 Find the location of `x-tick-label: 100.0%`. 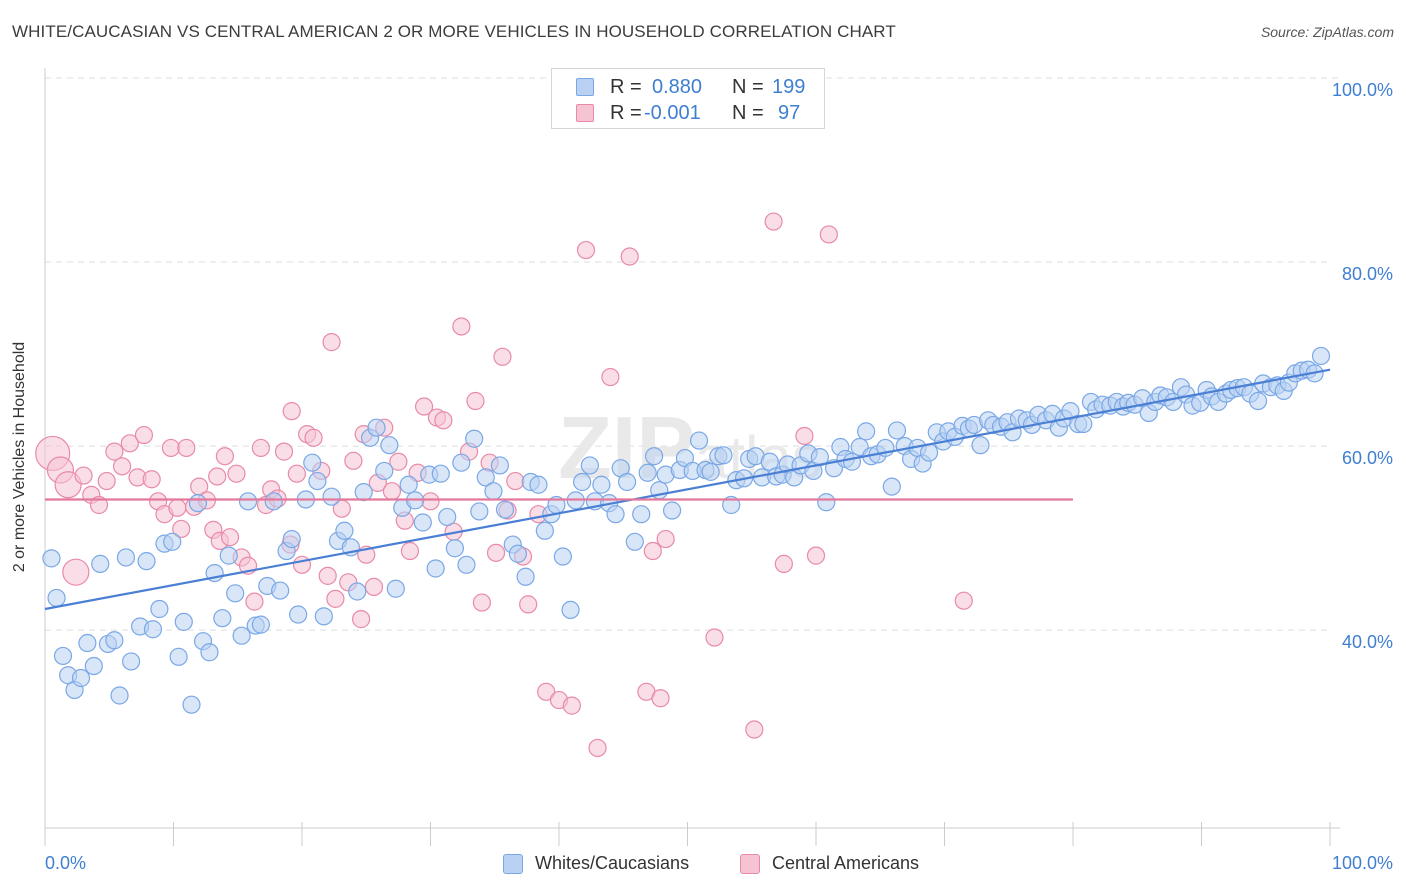

x-tick-label: 100.0% is located at coordinates (1362, 863).